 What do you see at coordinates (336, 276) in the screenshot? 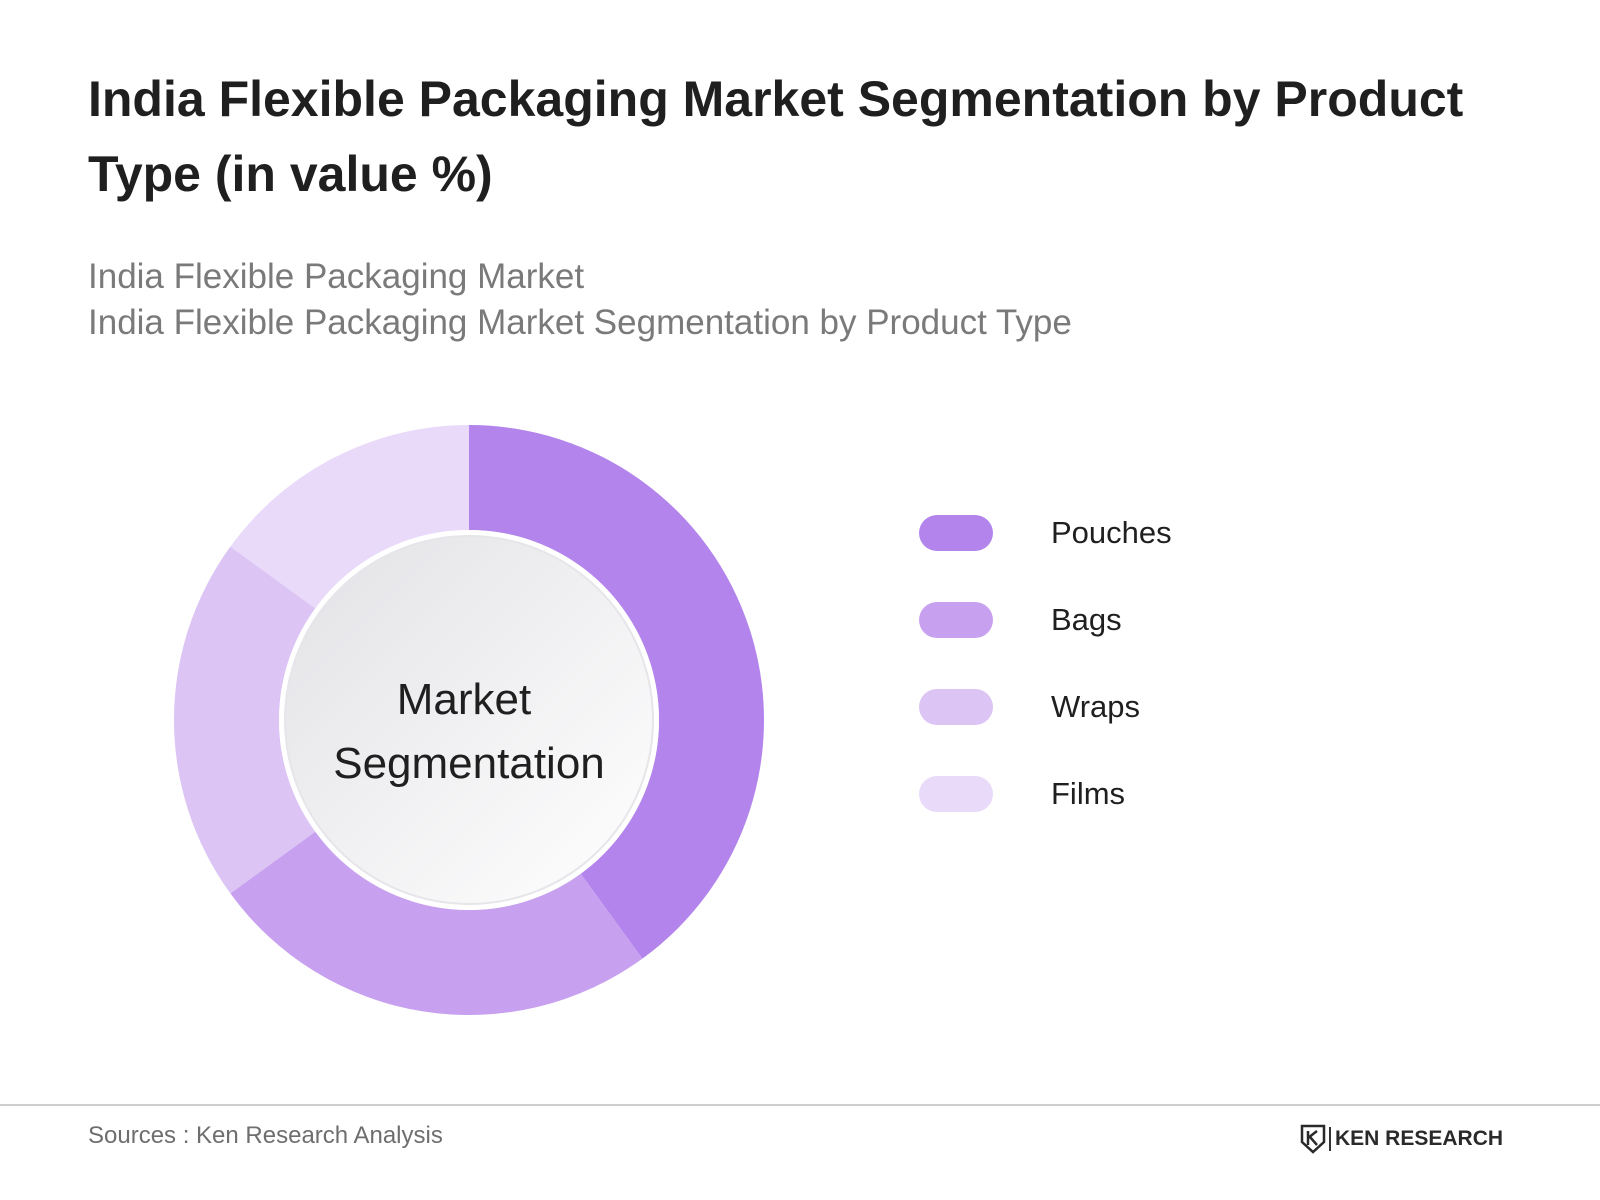
I see `subtitle-line: India Flexible Packaging Market` at bounding box center [336, 276].